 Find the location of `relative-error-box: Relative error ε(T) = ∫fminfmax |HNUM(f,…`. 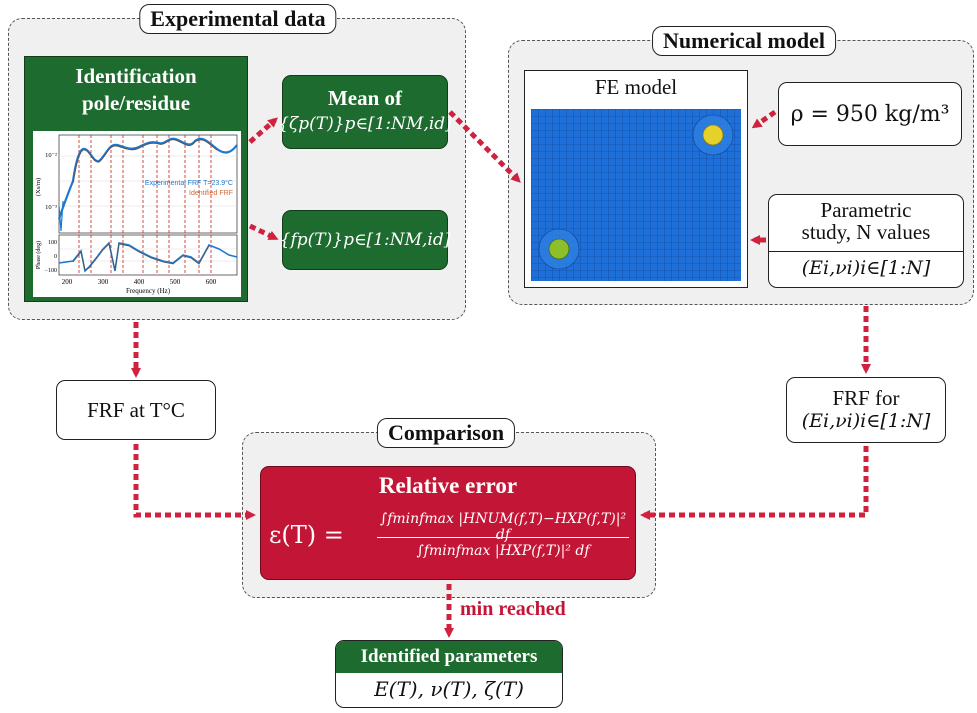

relative-error-box: Relative error ε(T) = ∫fminfmax |HNUM(f,… is located at coordinates (448, 523).